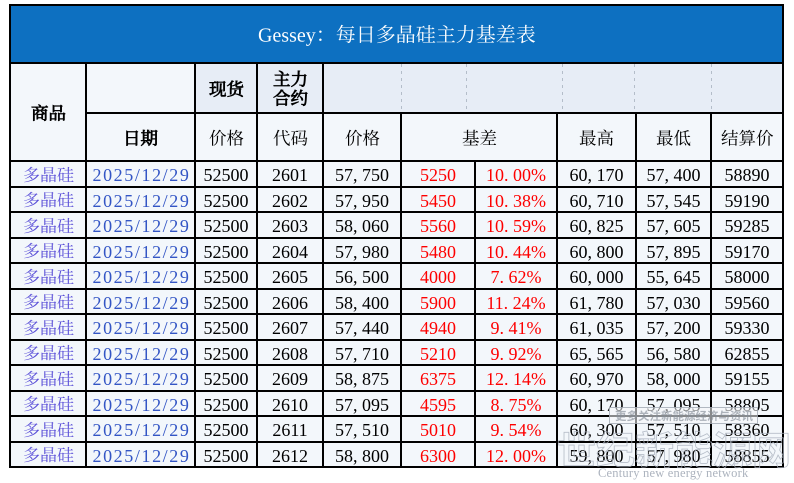 This screenshot has height=483, width=794. Describe the element at coordinates (438, 454) in the screenshot. I see `basis-cell: 6300` at that location.